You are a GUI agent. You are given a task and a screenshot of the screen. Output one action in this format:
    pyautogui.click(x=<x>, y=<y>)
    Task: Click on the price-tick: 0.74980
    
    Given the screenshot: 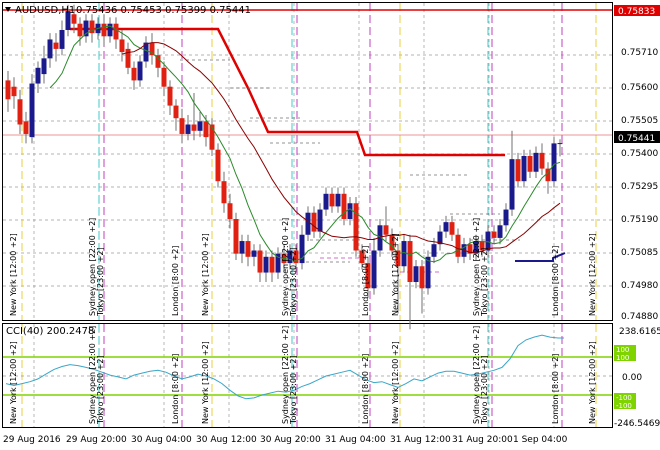 What is the action you would take?
    pyautogui.click(x=639, y=286)
    